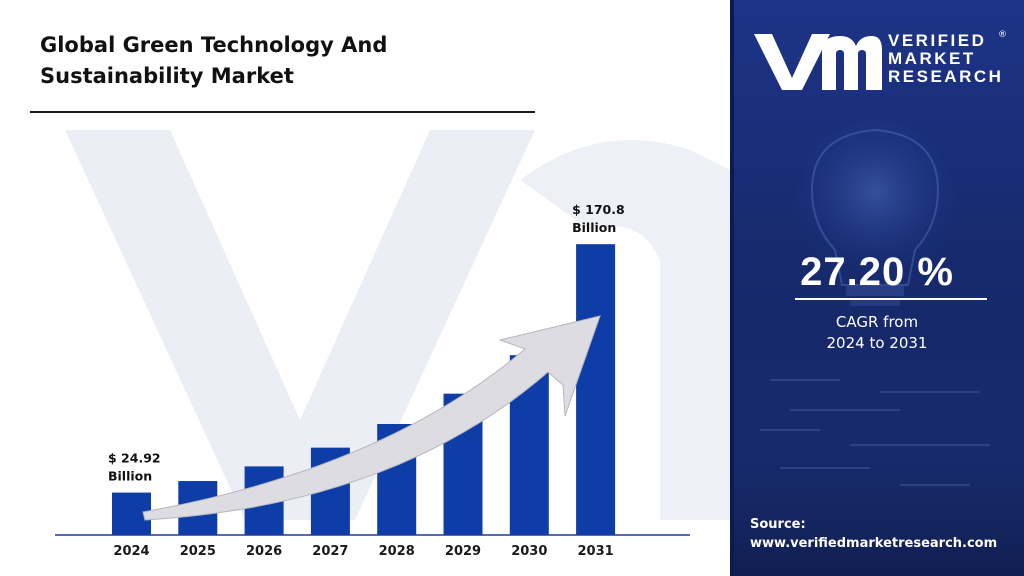 This screenshot has height=576, width=1024. I want to click on brand-name: VERIFIED MARKET RESEARCH, so click(945, 59).